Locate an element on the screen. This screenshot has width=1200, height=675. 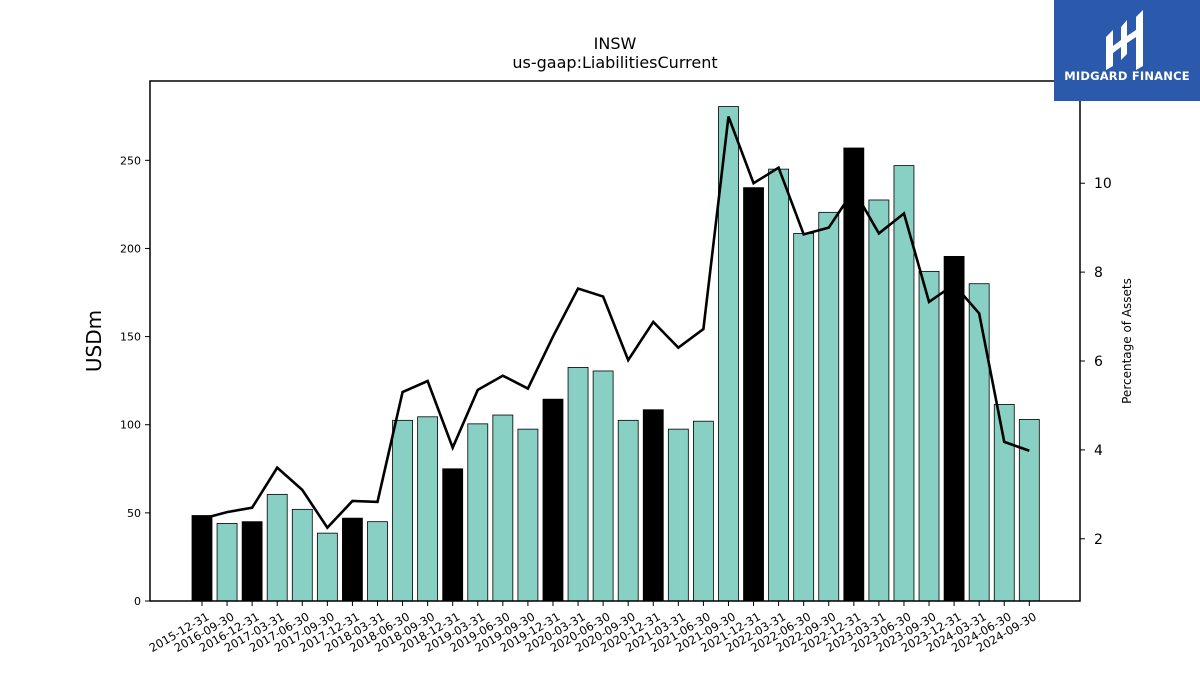
brand-logo: MIDGARD FINANCE is located at coordinates (1127, 50).